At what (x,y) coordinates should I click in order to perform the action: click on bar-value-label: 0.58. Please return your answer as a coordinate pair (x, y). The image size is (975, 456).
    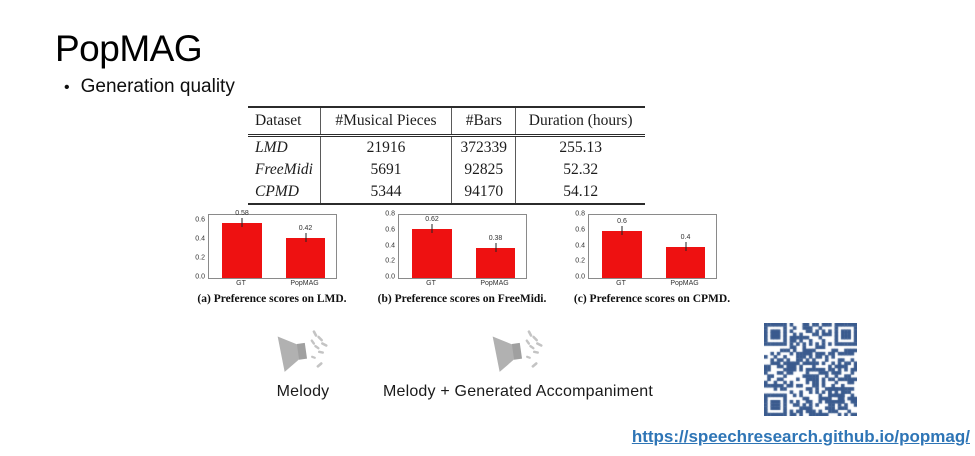
    Looking at the image, I should click on (242, 213).